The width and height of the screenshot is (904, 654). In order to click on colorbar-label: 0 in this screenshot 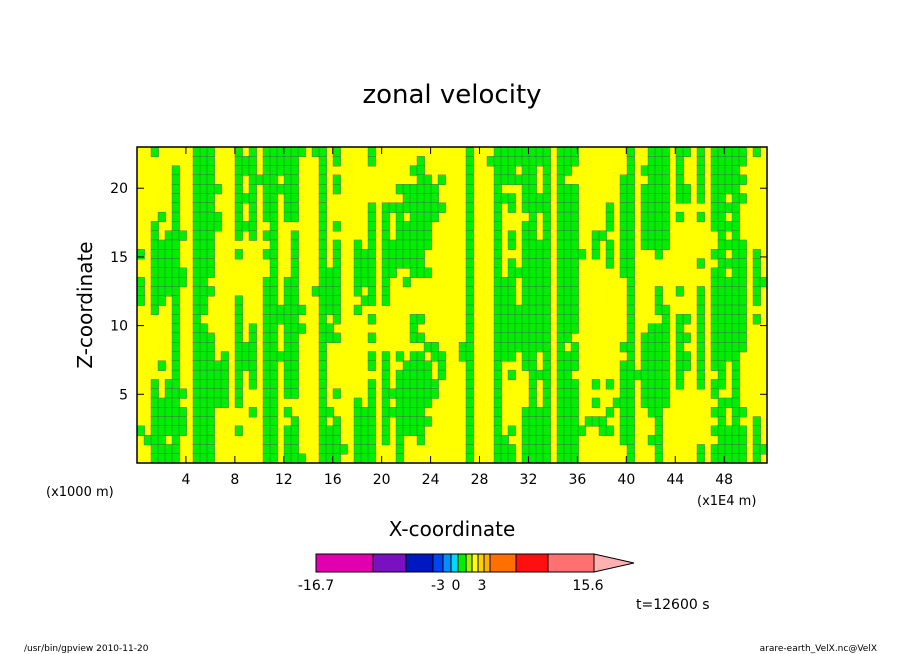, I will do `click(456, 586)`.